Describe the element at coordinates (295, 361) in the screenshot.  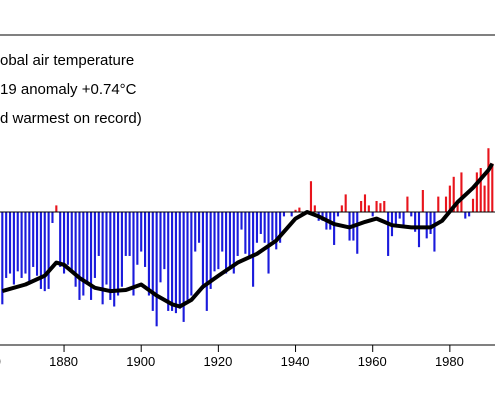
I see `x-tick-label: 1940` at that location.